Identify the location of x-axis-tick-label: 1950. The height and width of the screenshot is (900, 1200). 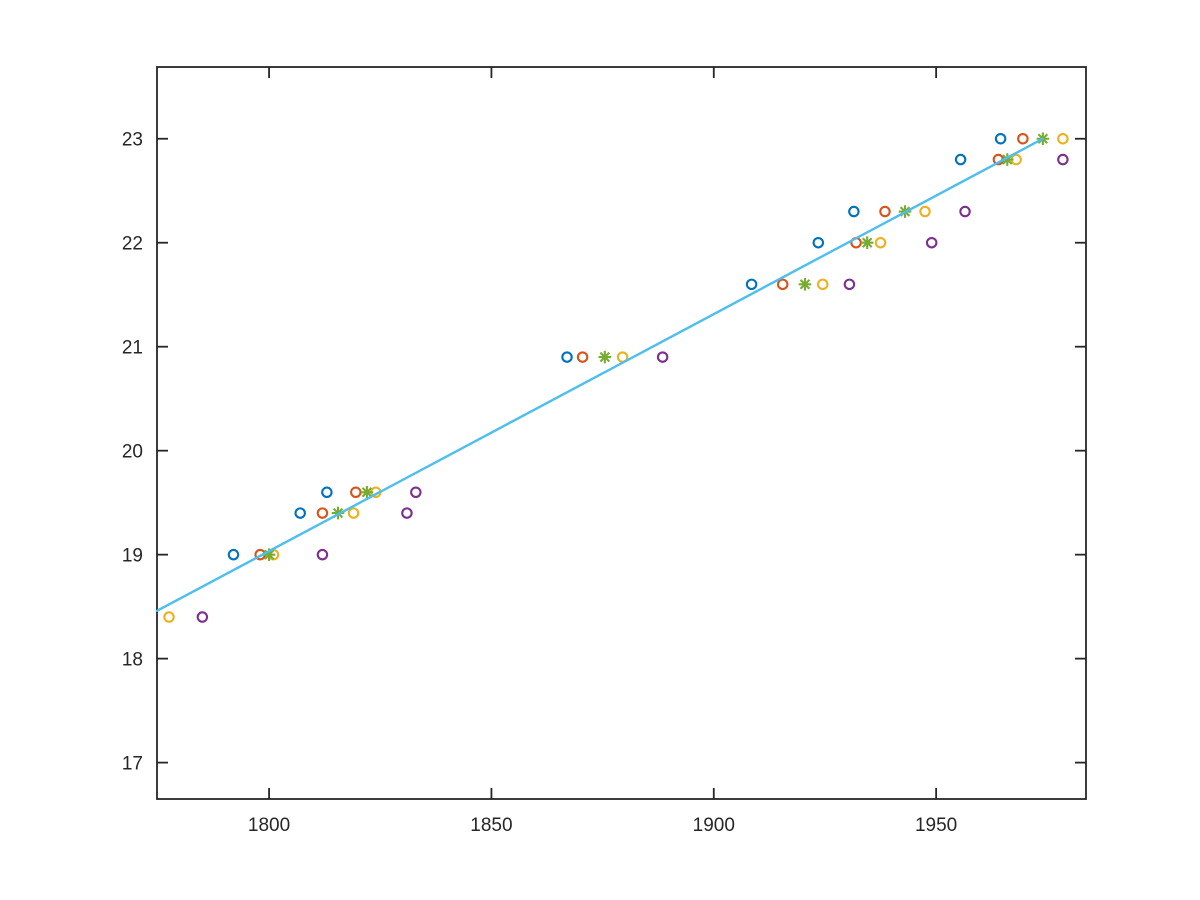
(936, 825).